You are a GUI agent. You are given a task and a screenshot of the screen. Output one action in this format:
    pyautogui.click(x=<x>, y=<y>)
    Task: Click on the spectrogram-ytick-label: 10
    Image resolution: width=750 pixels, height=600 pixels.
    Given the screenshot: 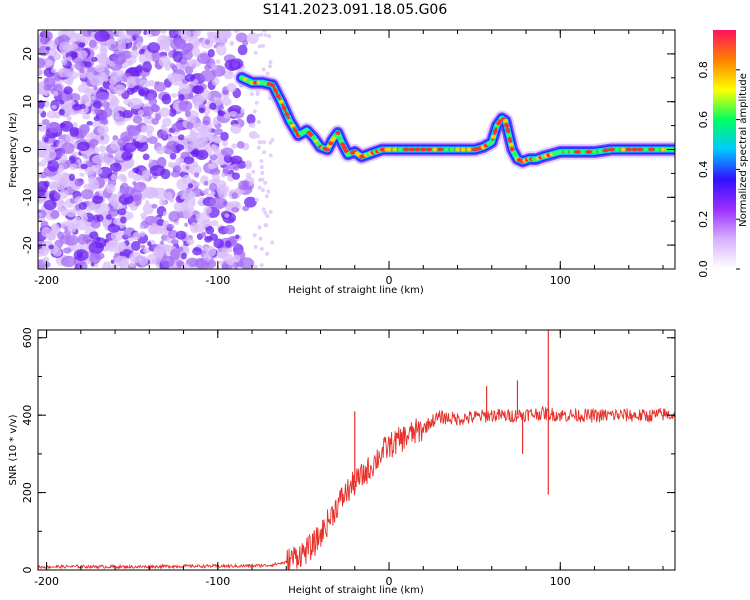 What is the action you would take?
    pyautogui.click(x=27, y=102)
    